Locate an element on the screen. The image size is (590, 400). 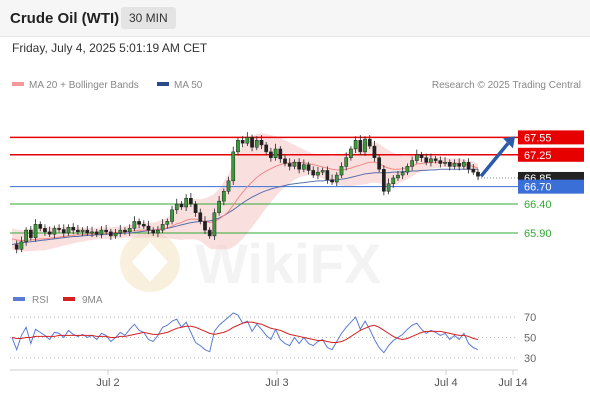
level-label-bg-67.55 is located at coordinates (551, 137).